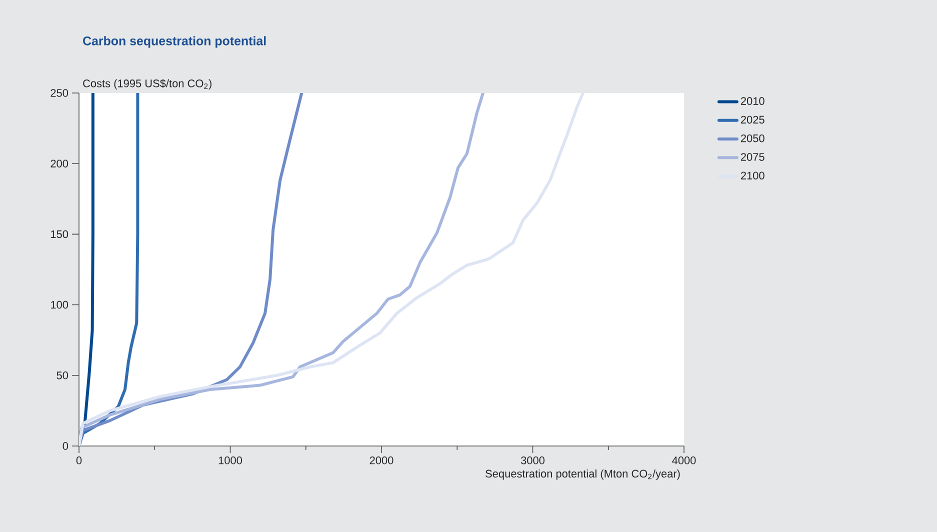  Describe the element at coordinates (752, 157) in the screenshot. I see `legend-label: 2075` at that location.